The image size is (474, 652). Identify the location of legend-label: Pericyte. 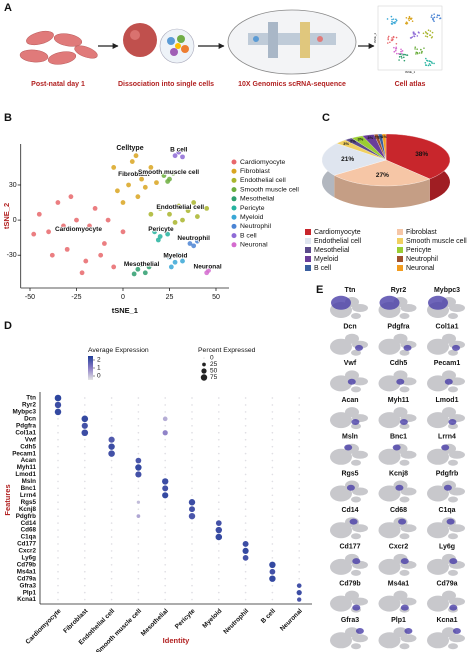
(418, 250).